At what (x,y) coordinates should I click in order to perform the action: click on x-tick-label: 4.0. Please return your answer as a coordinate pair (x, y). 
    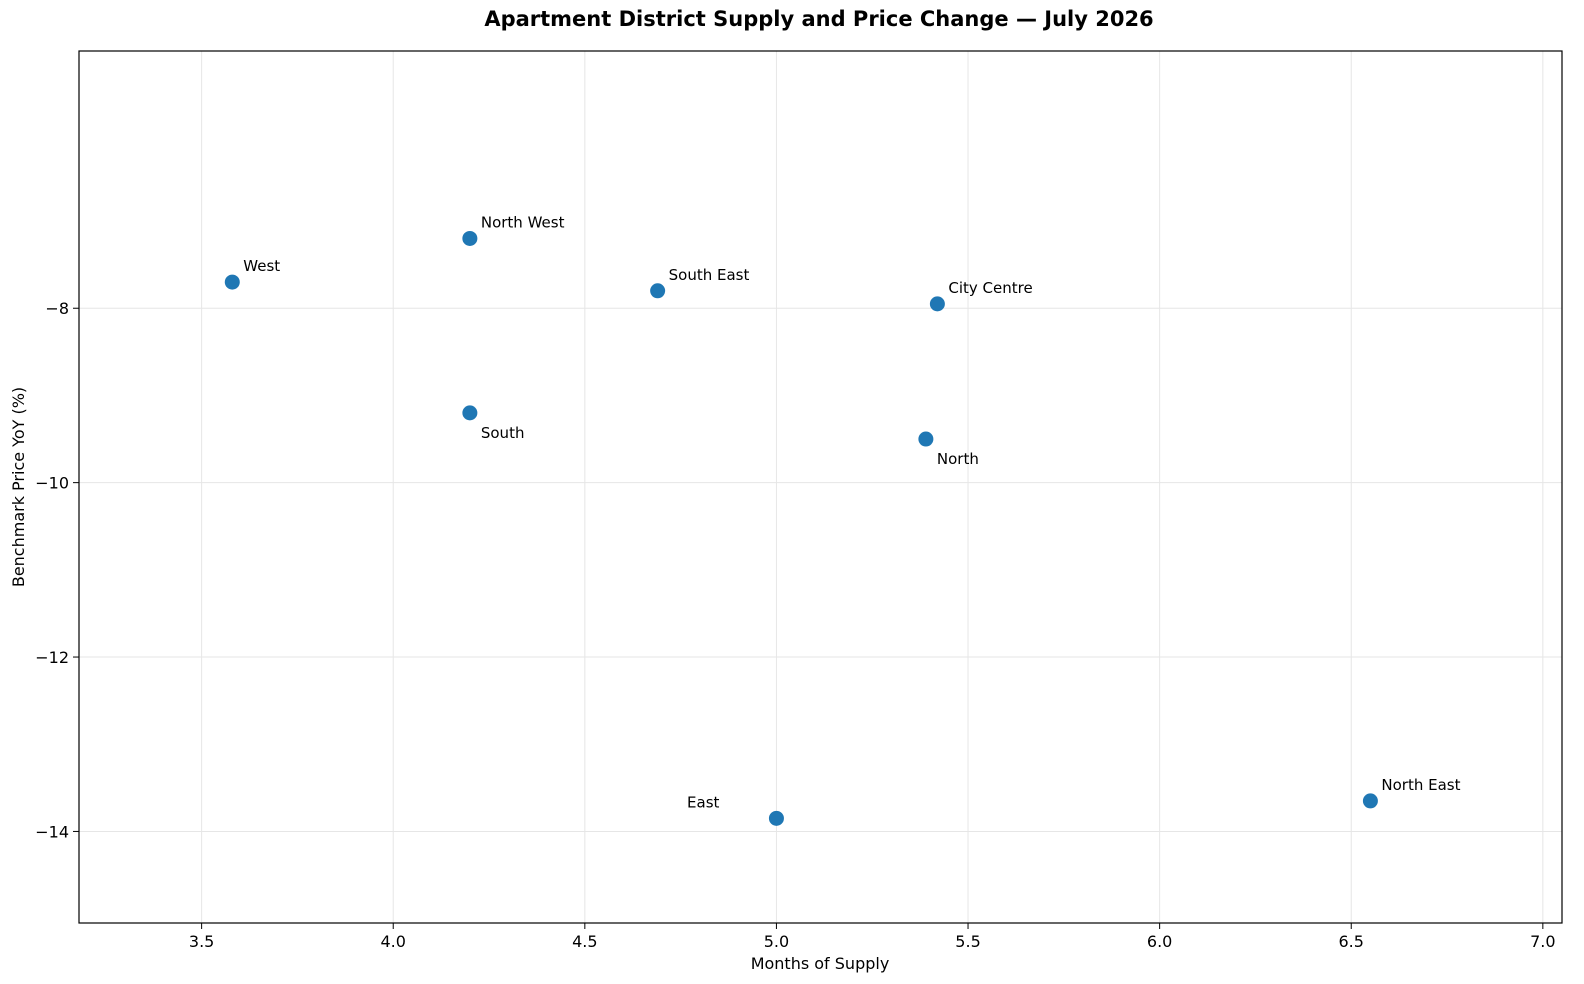
    Looking at the image, I should click on (393, 941).